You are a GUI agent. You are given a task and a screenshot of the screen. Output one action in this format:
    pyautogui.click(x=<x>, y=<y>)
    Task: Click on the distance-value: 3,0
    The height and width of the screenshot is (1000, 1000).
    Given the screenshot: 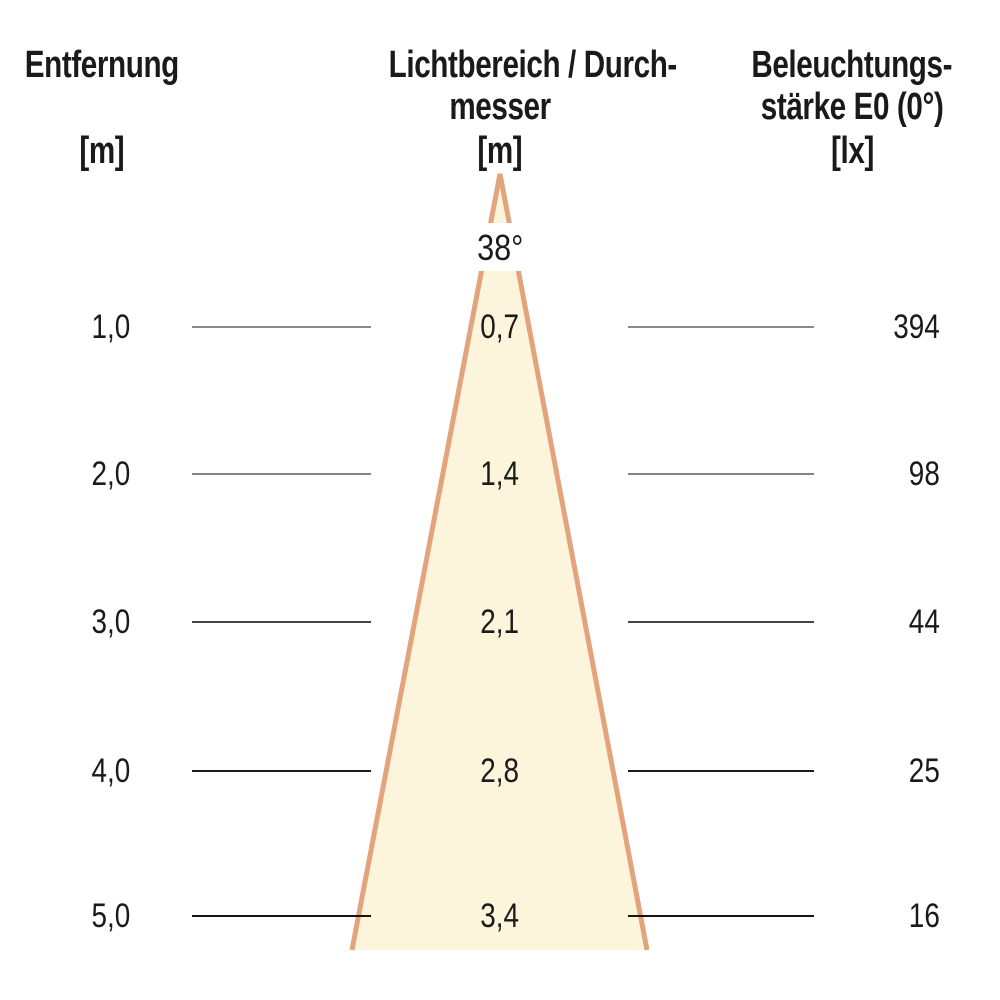 What is the action you would take?
    pyautogui.click(x=110, y=622)
    